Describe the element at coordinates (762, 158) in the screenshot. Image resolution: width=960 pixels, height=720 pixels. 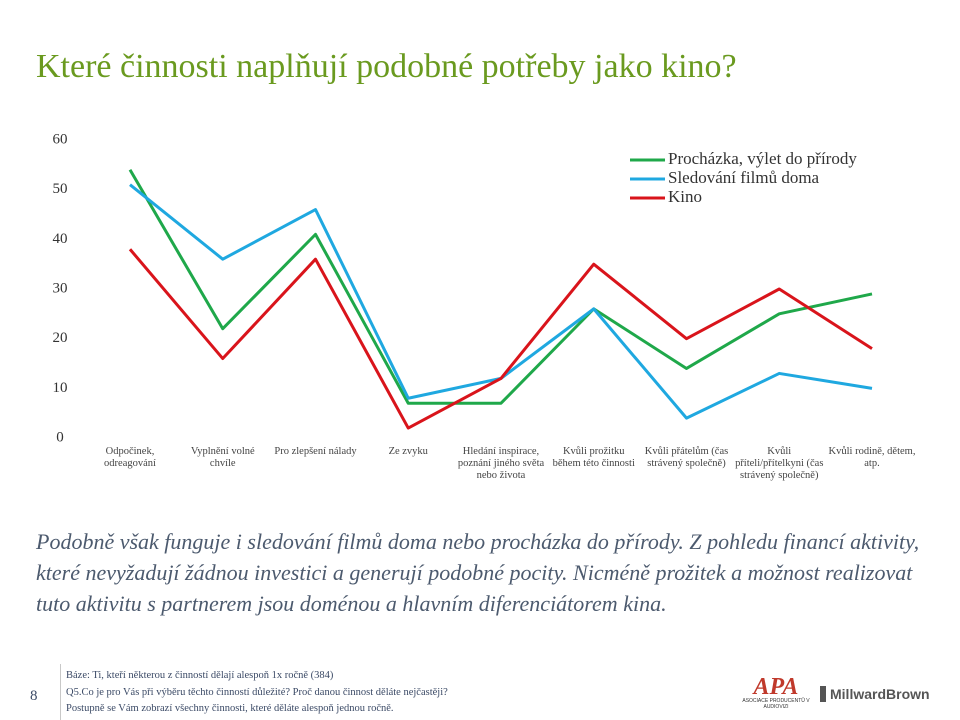
I see `legend-label: Procházka, výlet do přírody` at that location.